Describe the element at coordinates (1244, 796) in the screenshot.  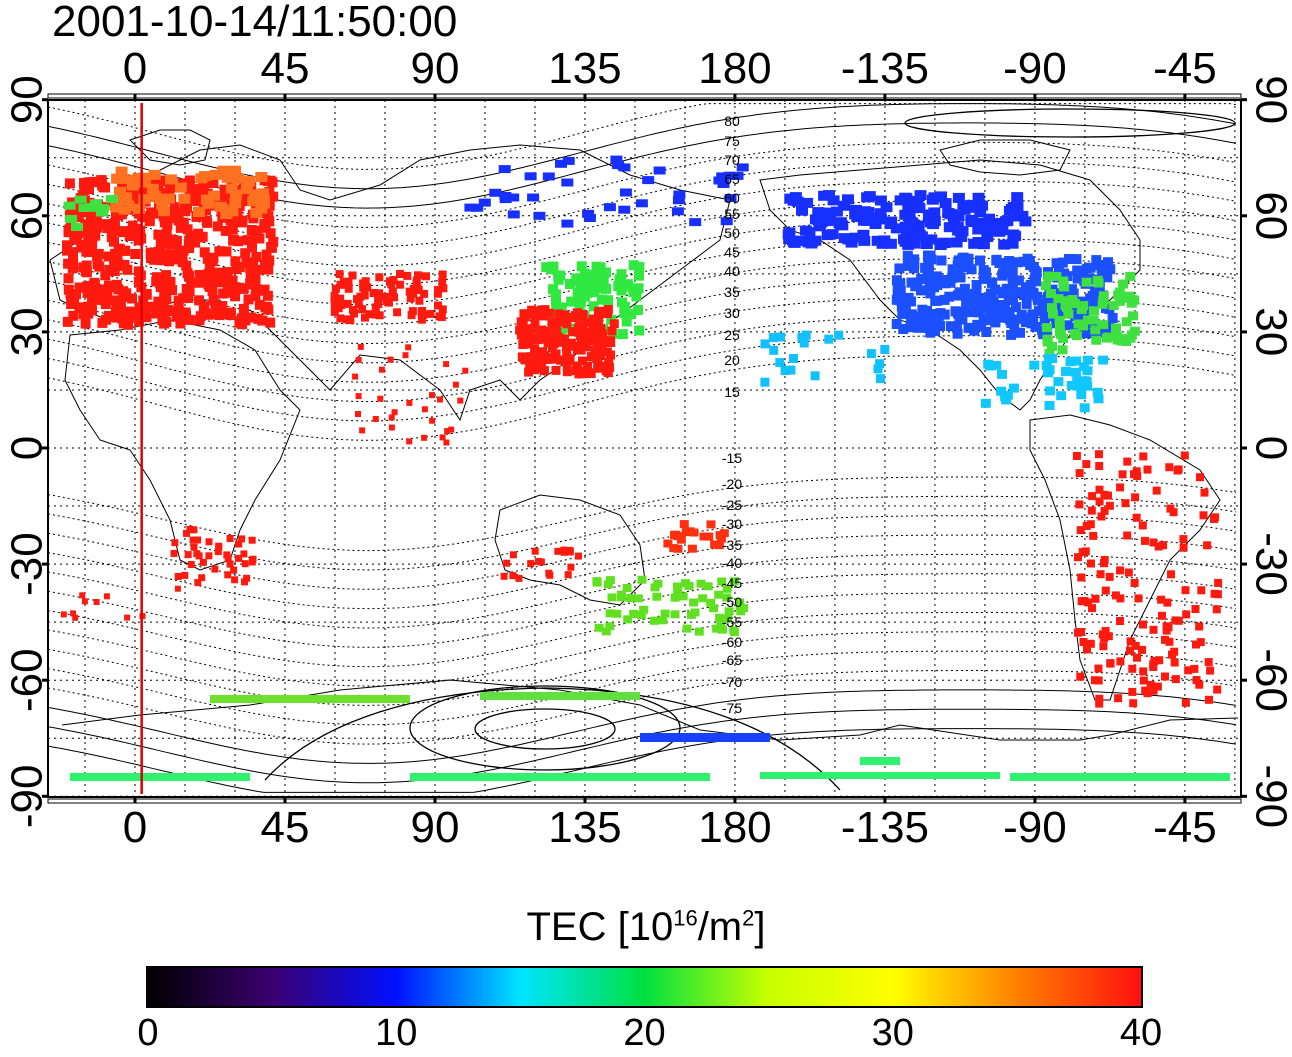
I see `right-tick` at that location.